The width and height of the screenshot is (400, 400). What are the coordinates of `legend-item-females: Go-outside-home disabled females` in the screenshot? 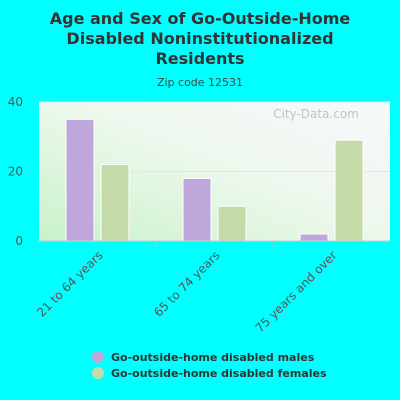 It's located at (209, 373).